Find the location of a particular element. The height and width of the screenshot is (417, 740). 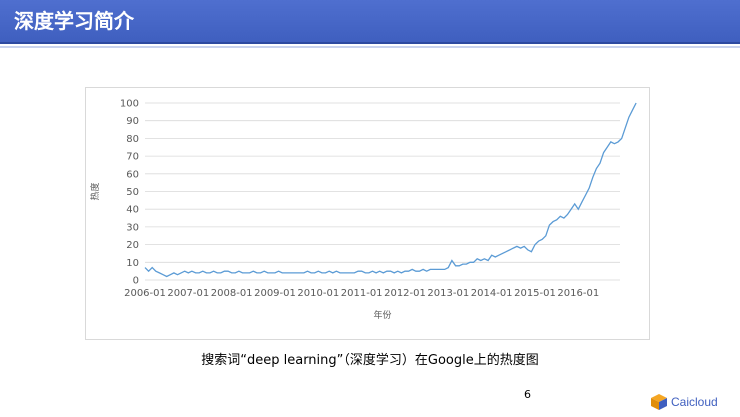

slide-title: 深度学习简介 is located at coordinates (74, 21).